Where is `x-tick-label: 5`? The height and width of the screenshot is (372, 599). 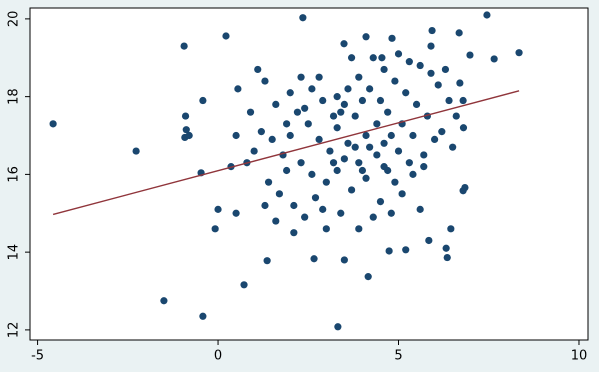 x-tick-label: 5 is located at coordinates (398, 356).